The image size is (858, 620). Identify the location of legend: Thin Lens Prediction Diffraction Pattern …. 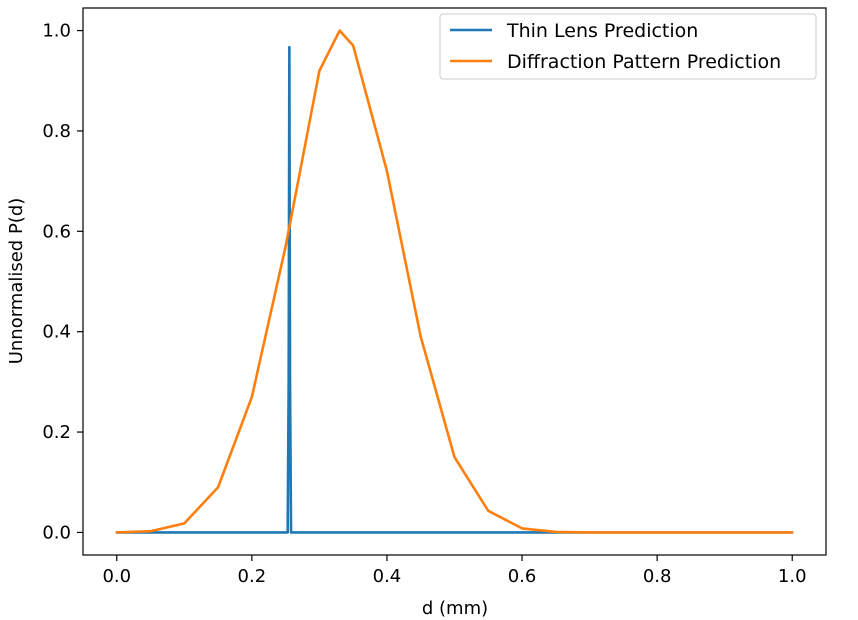
(628, 46).